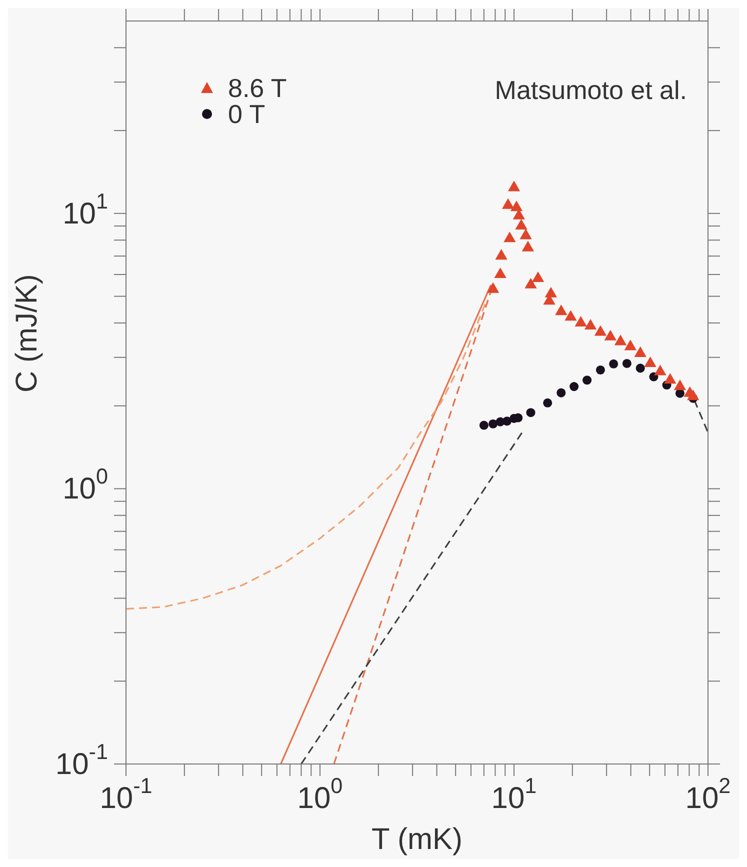 The height and width of the screenshot is (867, 747). Describe the element at coordinates (590, 90) in the screenshot. I see `annotation: Matsumoto et al.` at that location.